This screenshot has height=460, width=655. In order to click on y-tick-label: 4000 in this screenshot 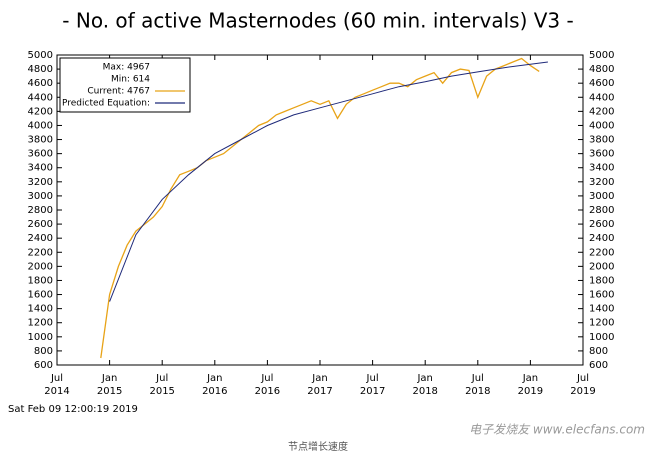, I will do `click(40, 125)`.